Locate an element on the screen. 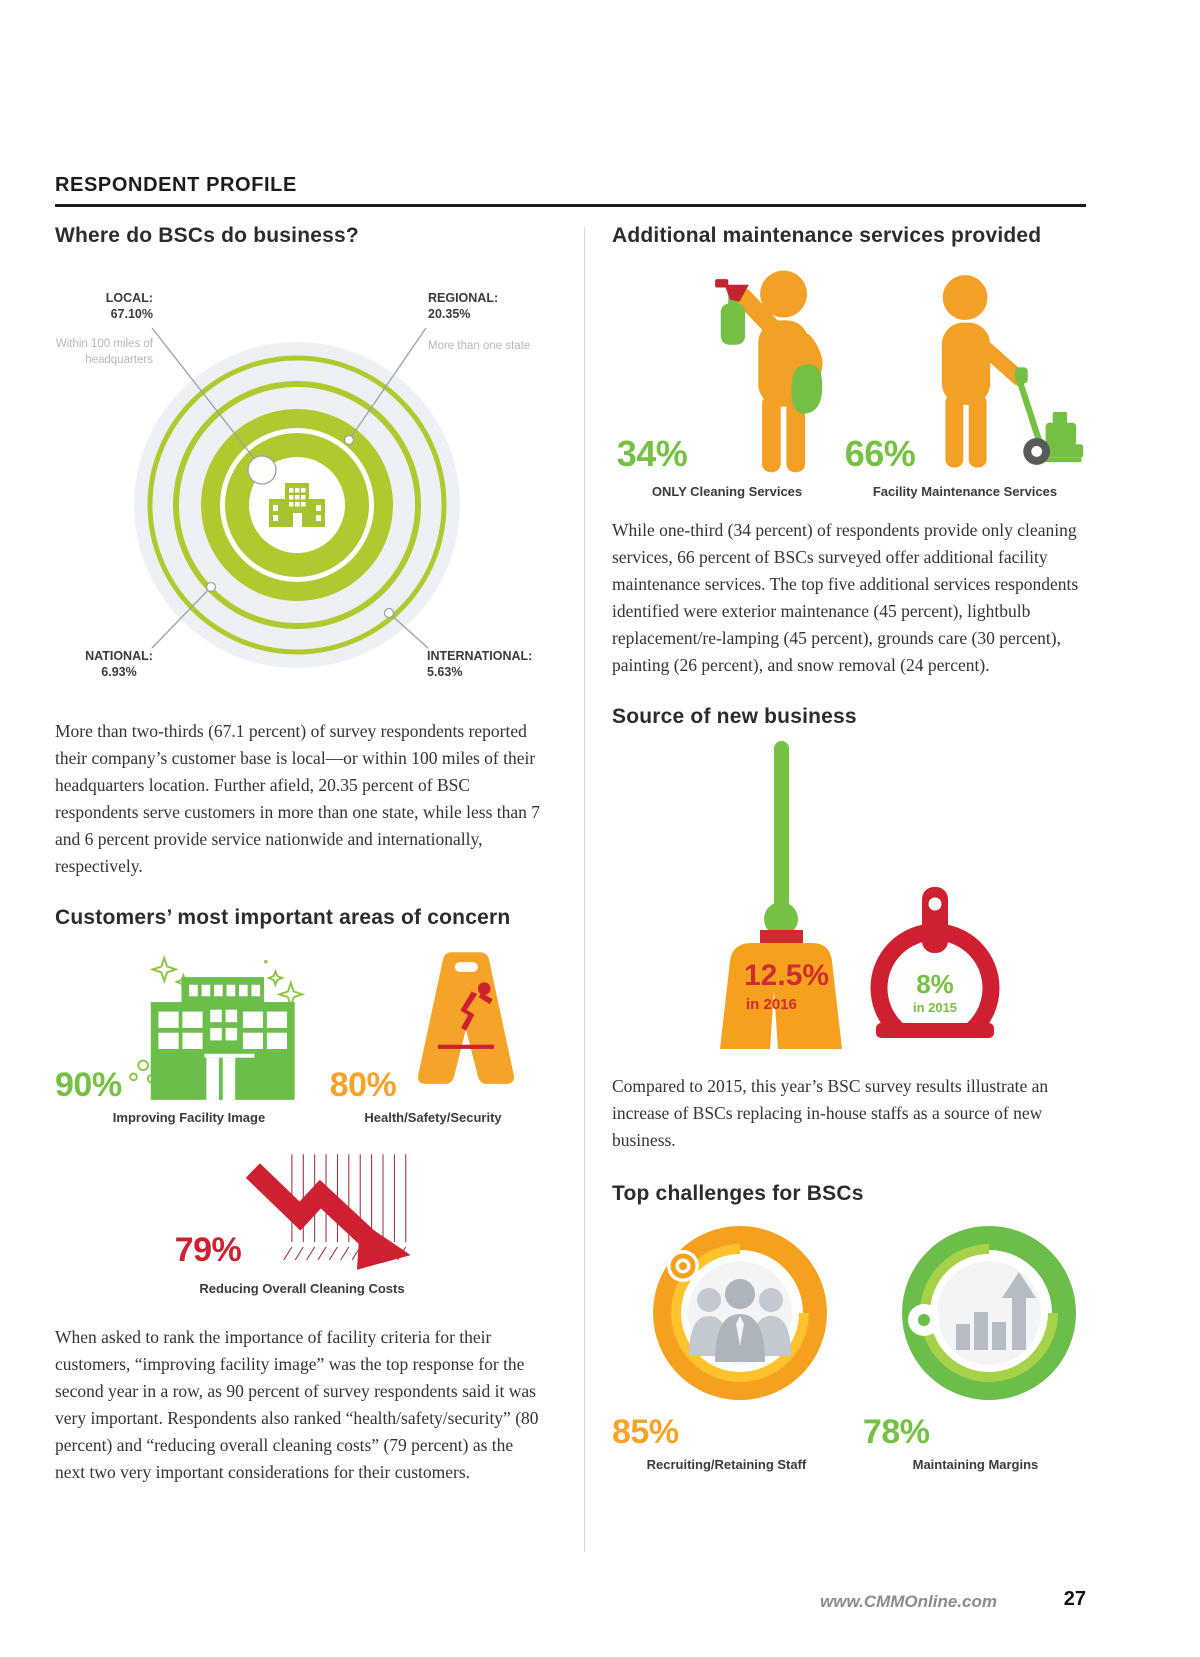  stat-health-safety-security: 80% Health/Safety/Security is located at coordinates (433, 1034).